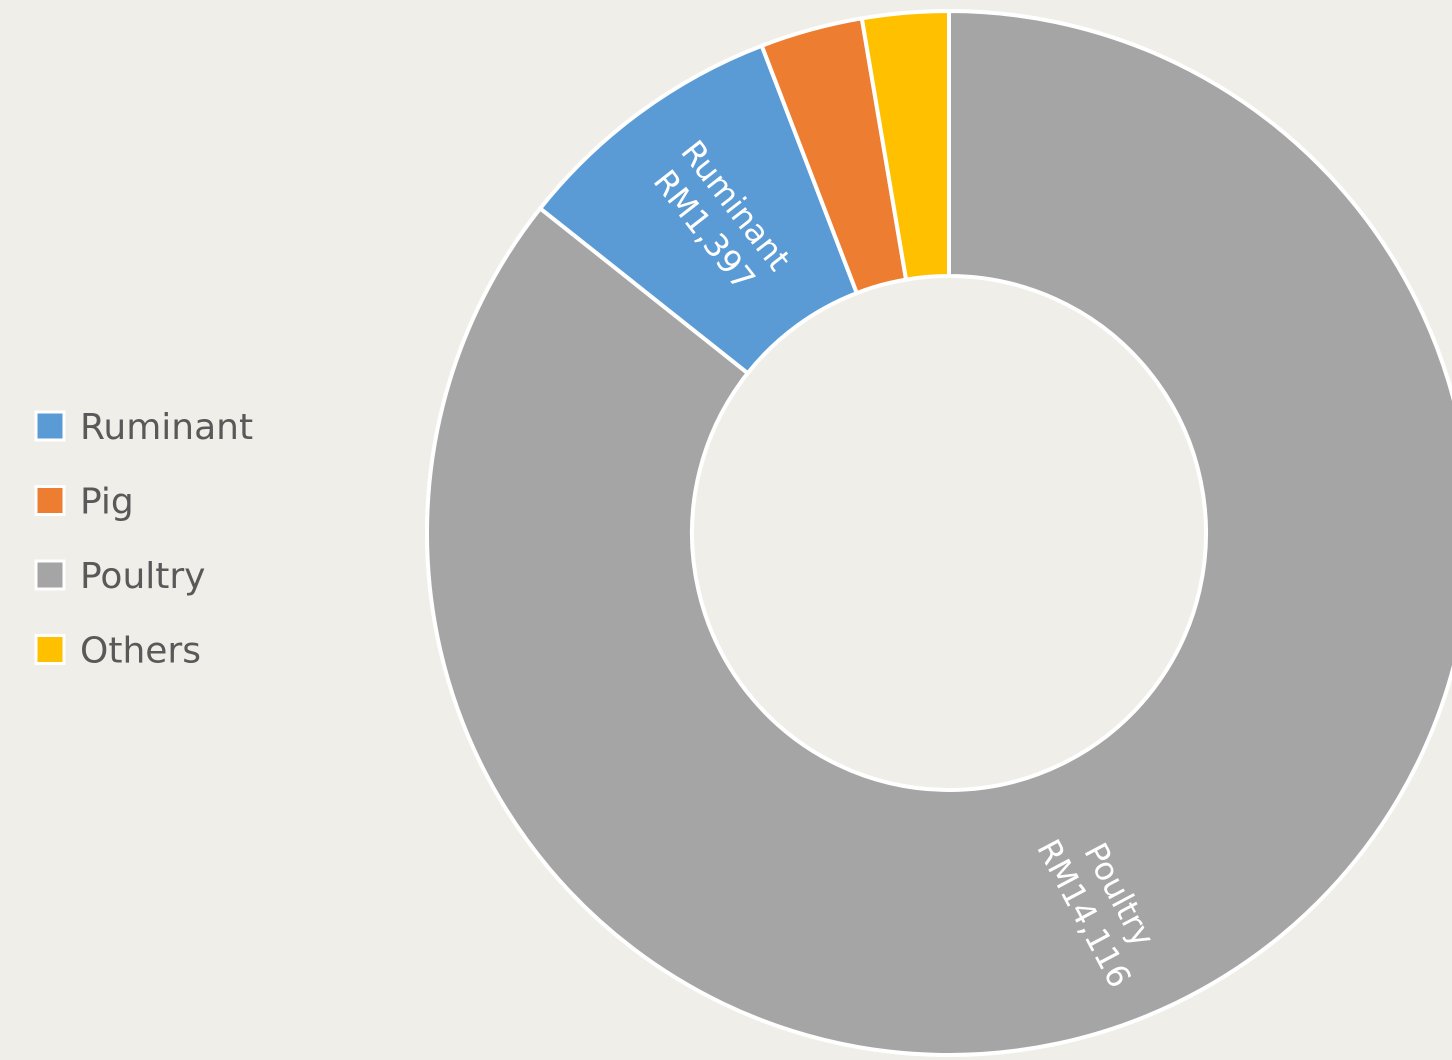  I want to click on legend-label: Poultry, so click(143, 576).